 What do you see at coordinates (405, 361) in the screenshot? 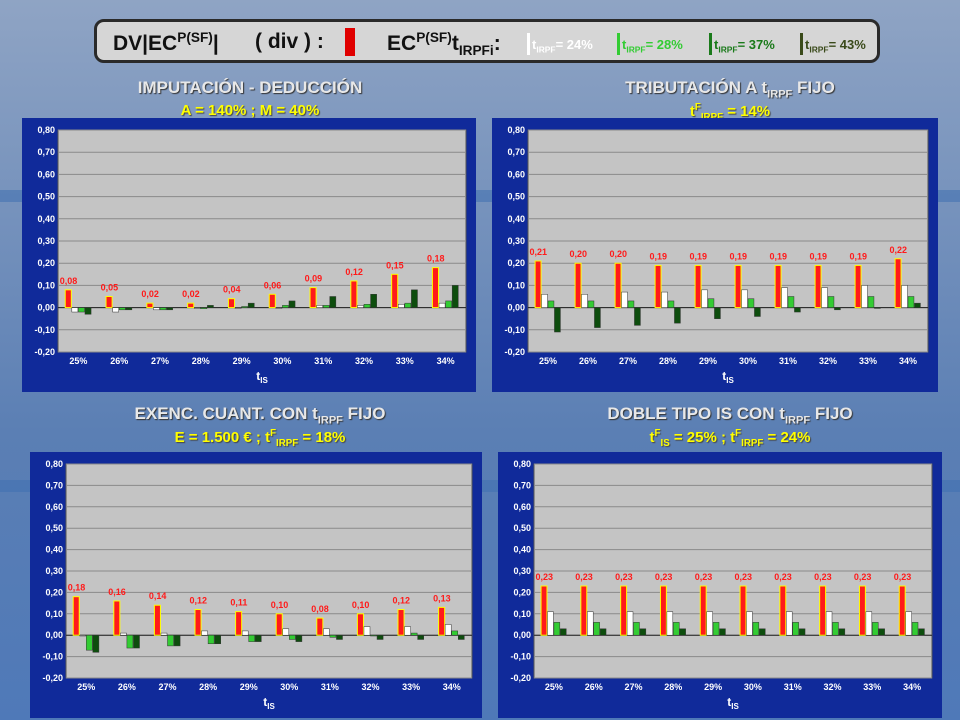
I see `x-tick-label: 33%` at bounding box center [405, 361].